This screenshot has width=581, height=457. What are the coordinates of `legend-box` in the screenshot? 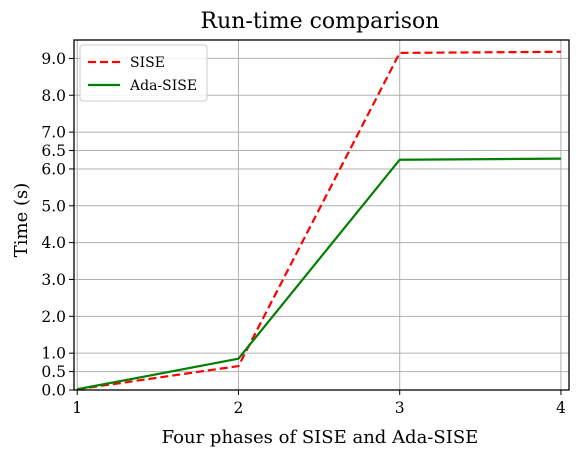 It's located at (143, 73).